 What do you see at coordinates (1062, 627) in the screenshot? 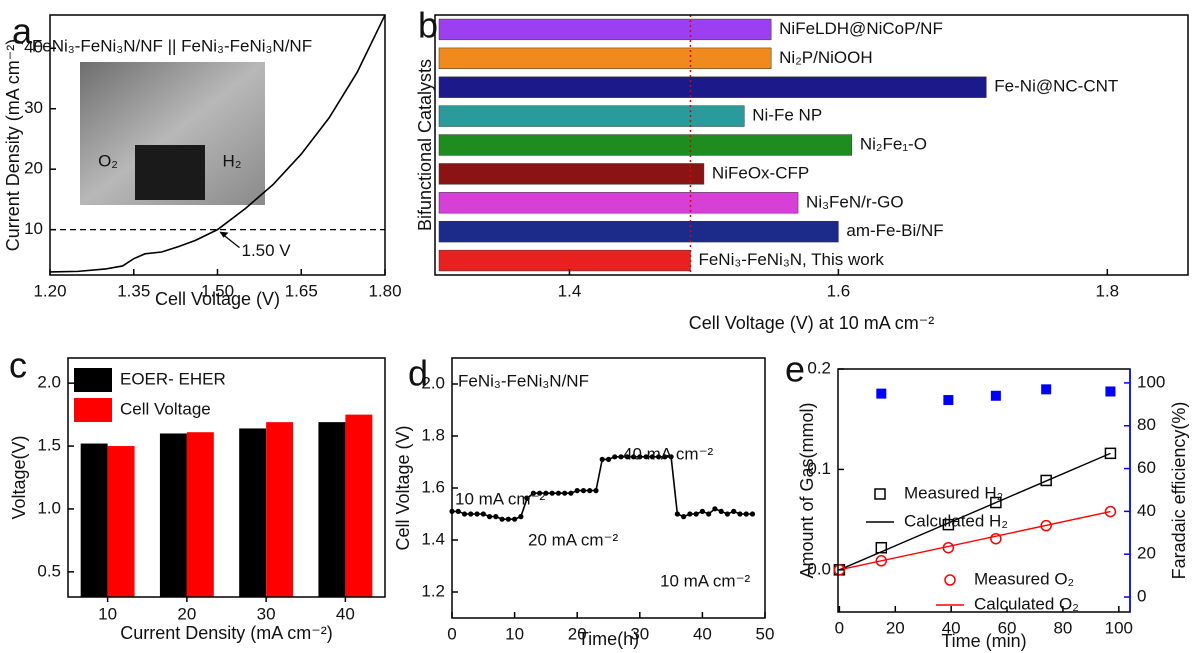
I see `x-tick-label: 80` at bounding box center [1062, 627].